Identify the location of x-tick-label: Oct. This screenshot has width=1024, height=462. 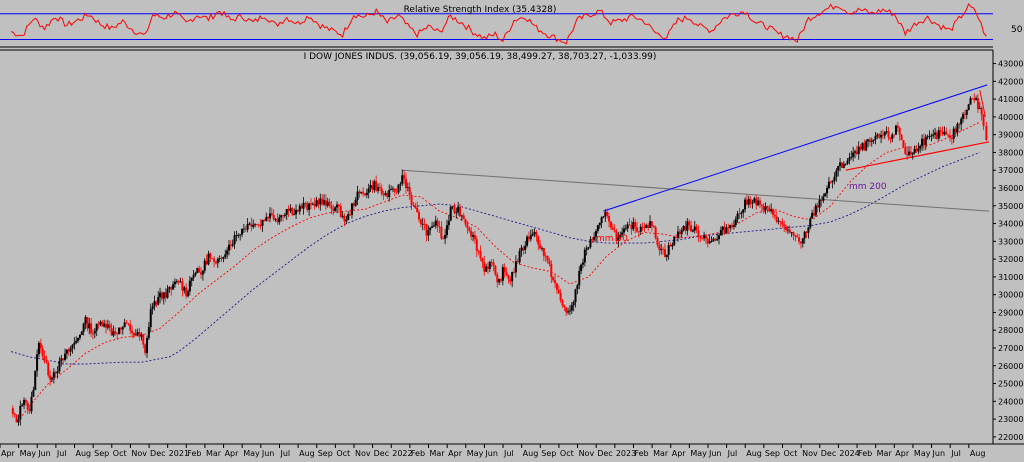
(791, 453).